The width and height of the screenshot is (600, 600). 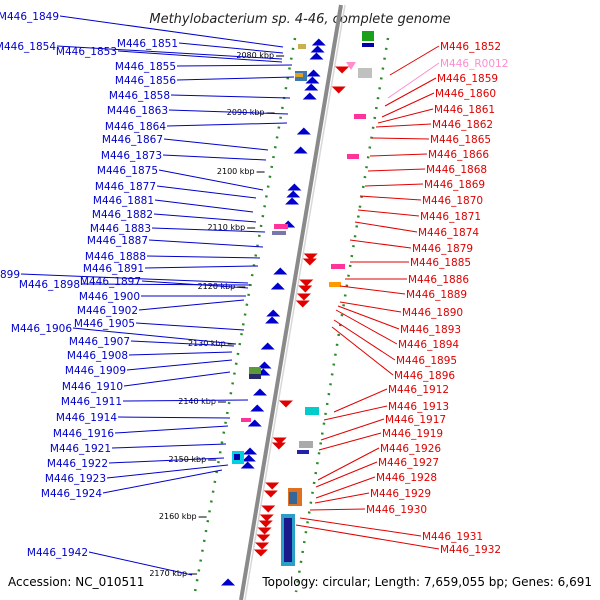 I want to click on forward-gene-label: M446_1916, so click(x=83, y=434).